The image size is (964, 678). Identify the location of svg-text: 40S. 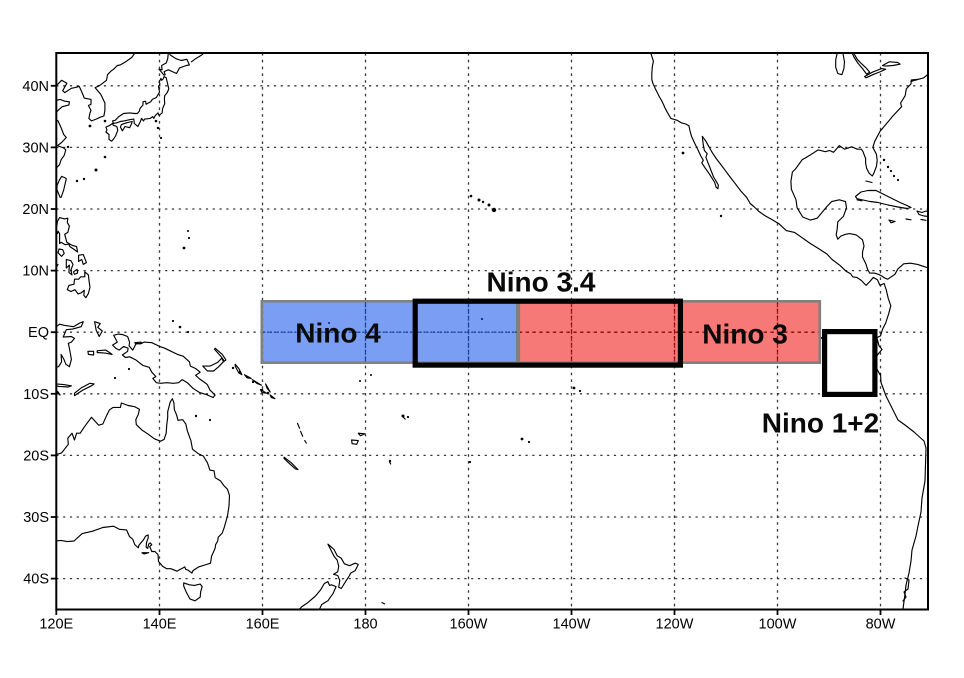
(36, 580).